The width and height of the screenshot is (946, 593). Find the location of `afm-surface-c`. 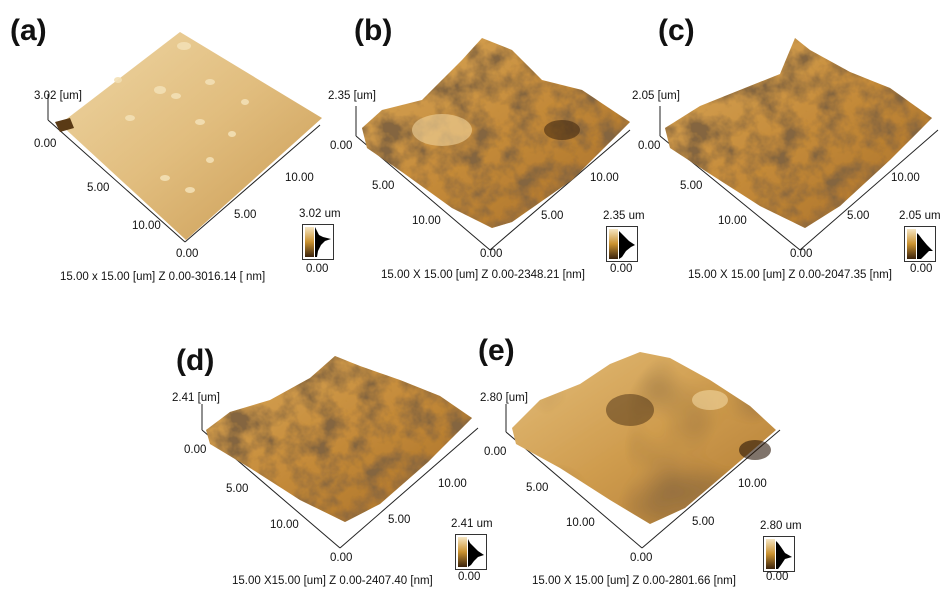

afm-surface-c is located at coordinates (799, 144).